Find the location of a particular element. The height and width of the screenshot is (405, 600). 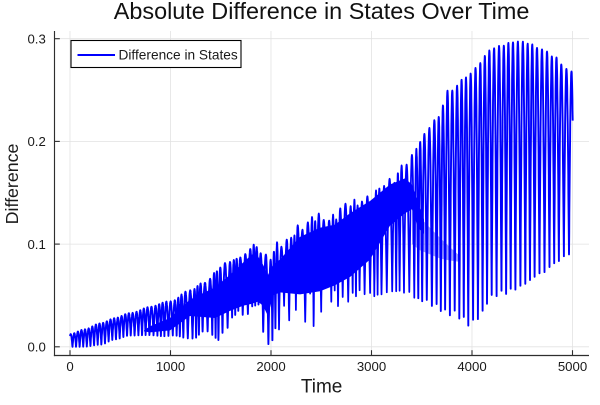

svg-text: 0.2 is located at coordinates (36, 141).